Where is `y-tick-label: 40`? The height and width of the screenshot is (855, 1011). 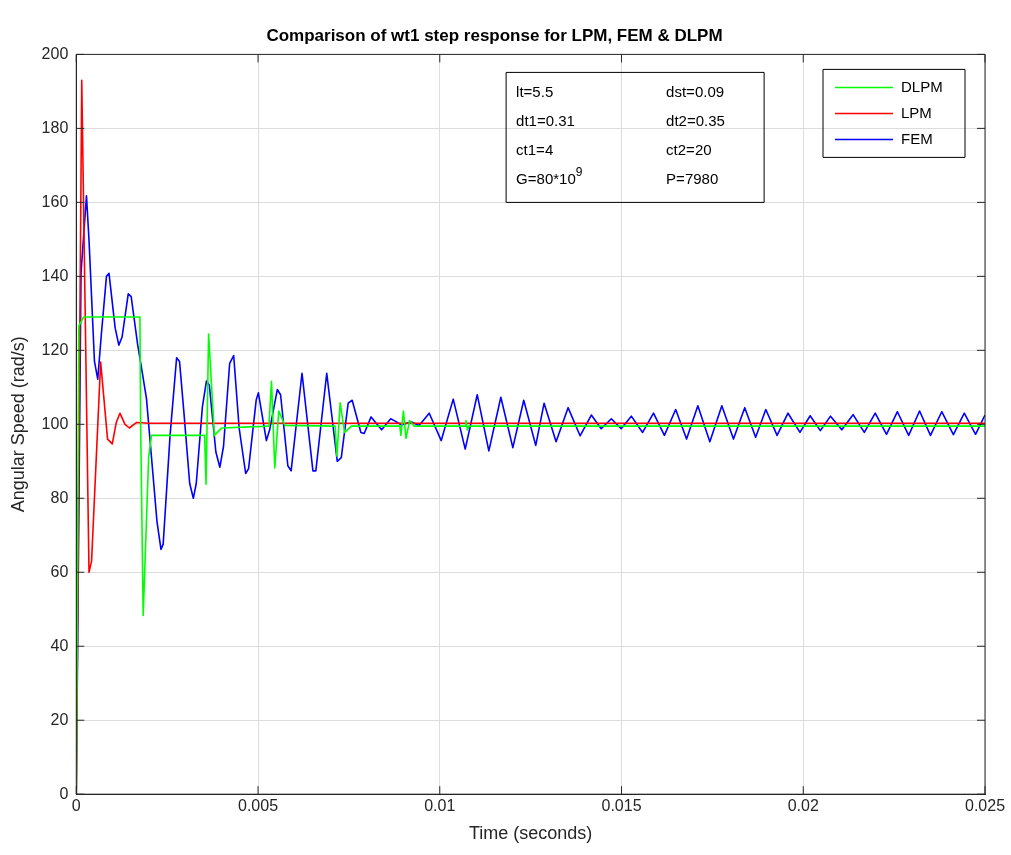
y-tick-label: 40 is located at coordinates (59, 645).